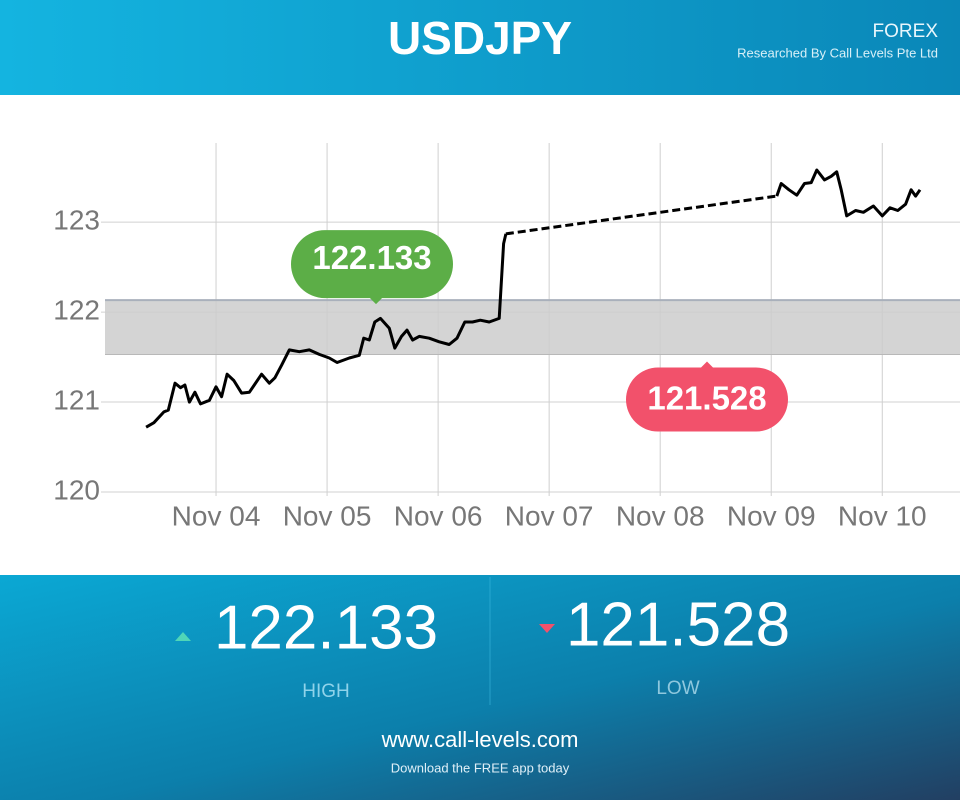 Image resolution: width=960 pixels, height=800 pixels. Describe the element at coordinates (326, 691) in the screenshot. I see `high-label: HIGH` at that location.